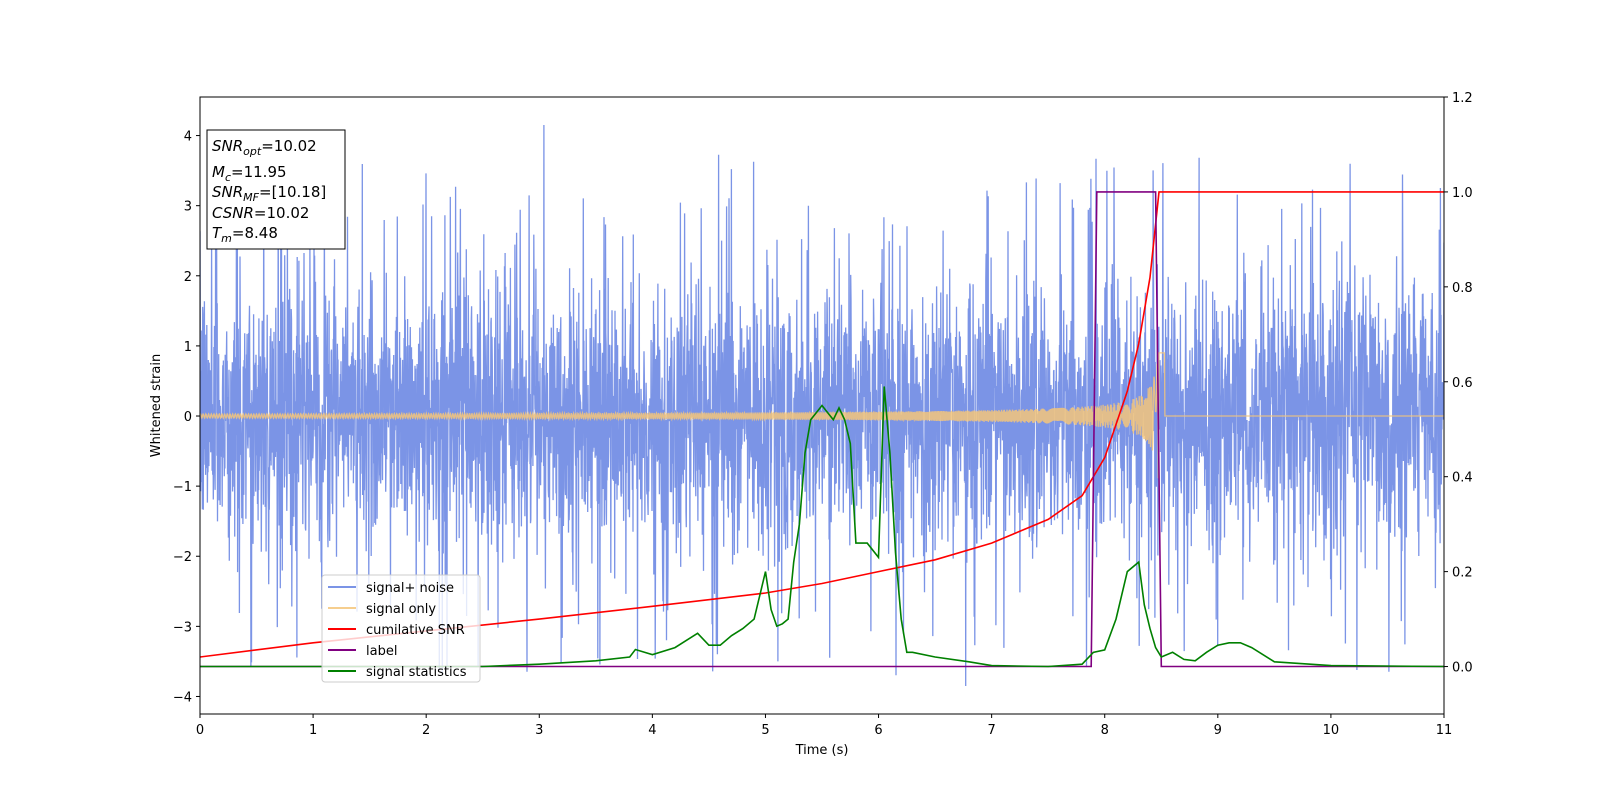 The width and height of the screenshot is (1600, 800). Describe the element at coordinates (182, 697) in the screenshot. I see `y-tick-label: −4` at that location.